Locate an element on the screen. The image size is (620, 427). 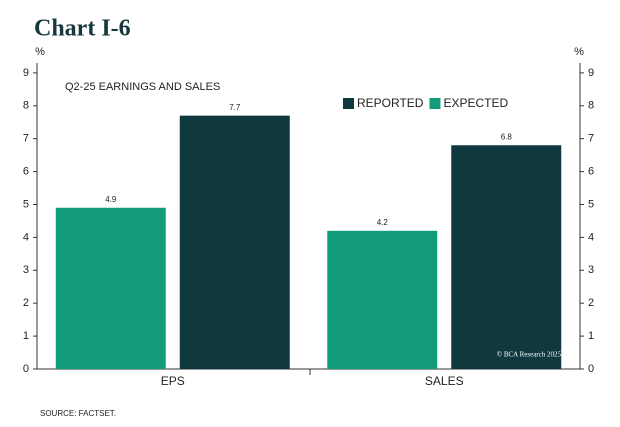
copyright: © BCA Research 2025 is located at coordinates (529, 355).